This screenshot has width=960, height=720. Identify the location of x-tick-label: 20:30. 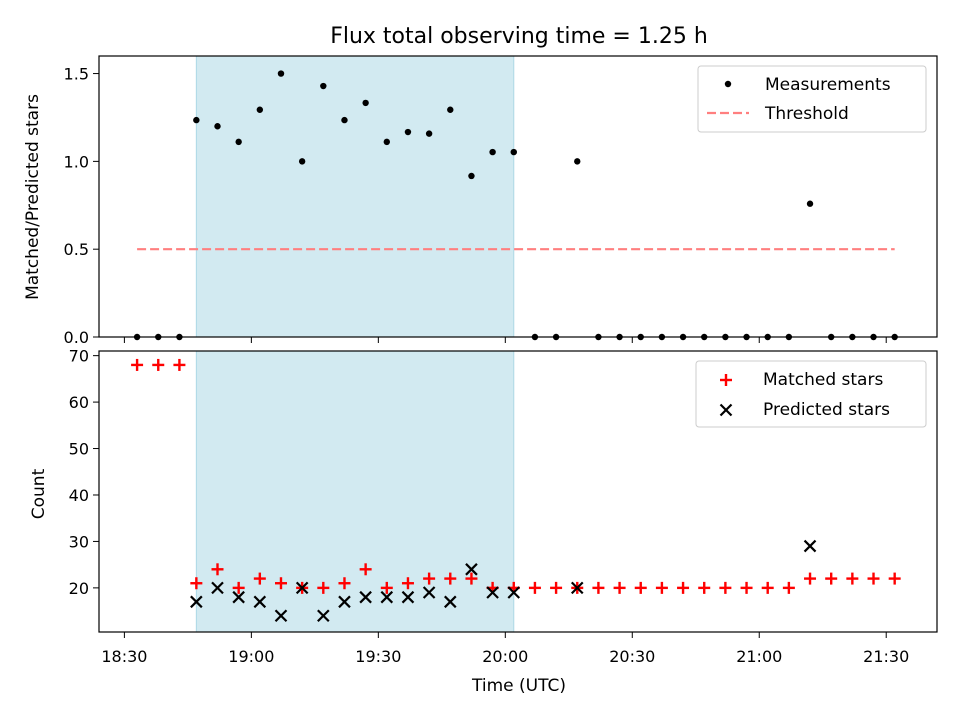
(632, 656).